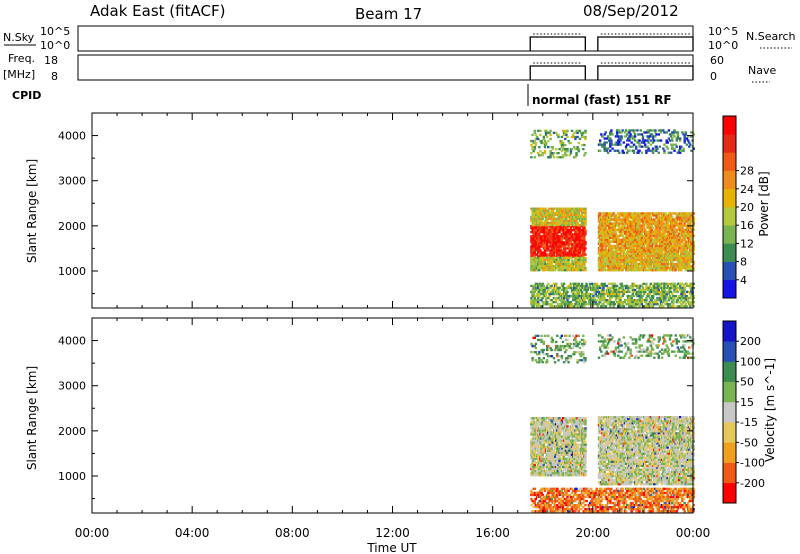  I want to click on date-title: 08/Sep/2012, so click(631, 11).